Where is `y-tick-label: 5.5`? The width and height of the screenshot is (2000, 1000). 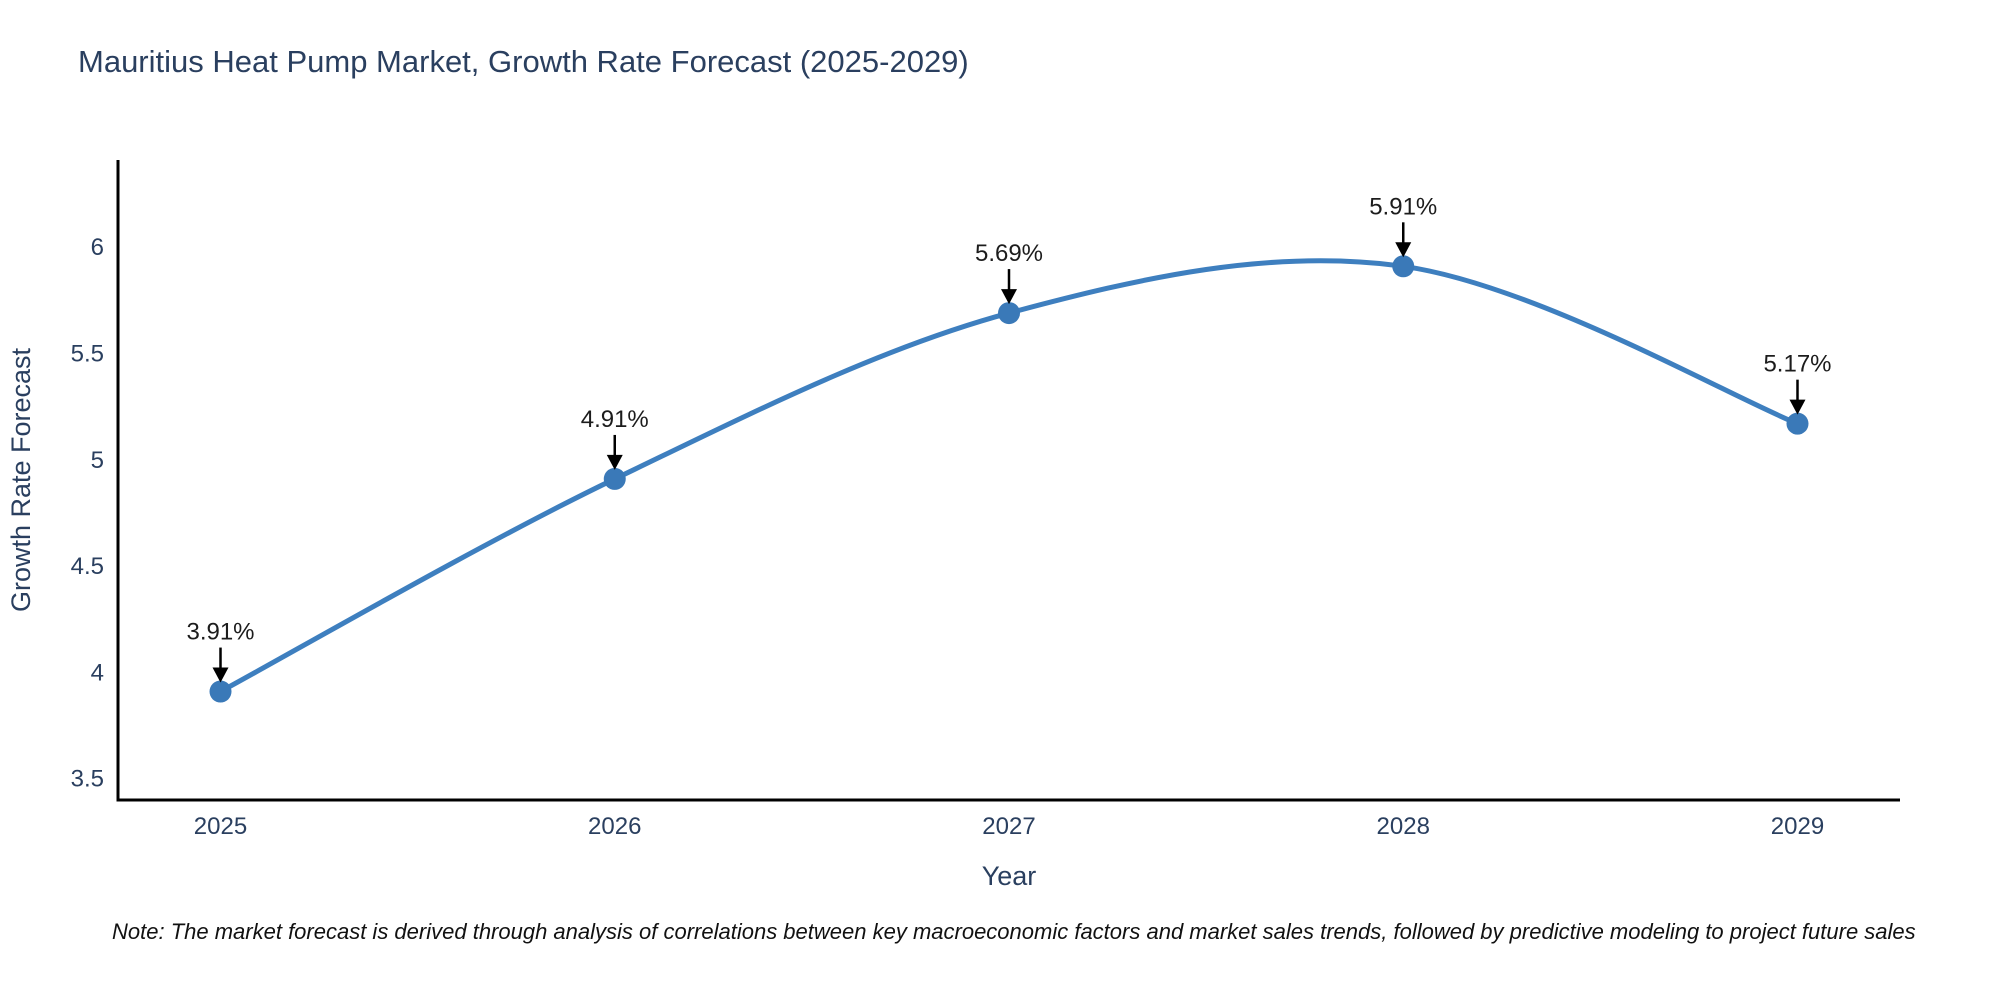
y-tick-label: 5.5 is located at coordinates (87, 353).